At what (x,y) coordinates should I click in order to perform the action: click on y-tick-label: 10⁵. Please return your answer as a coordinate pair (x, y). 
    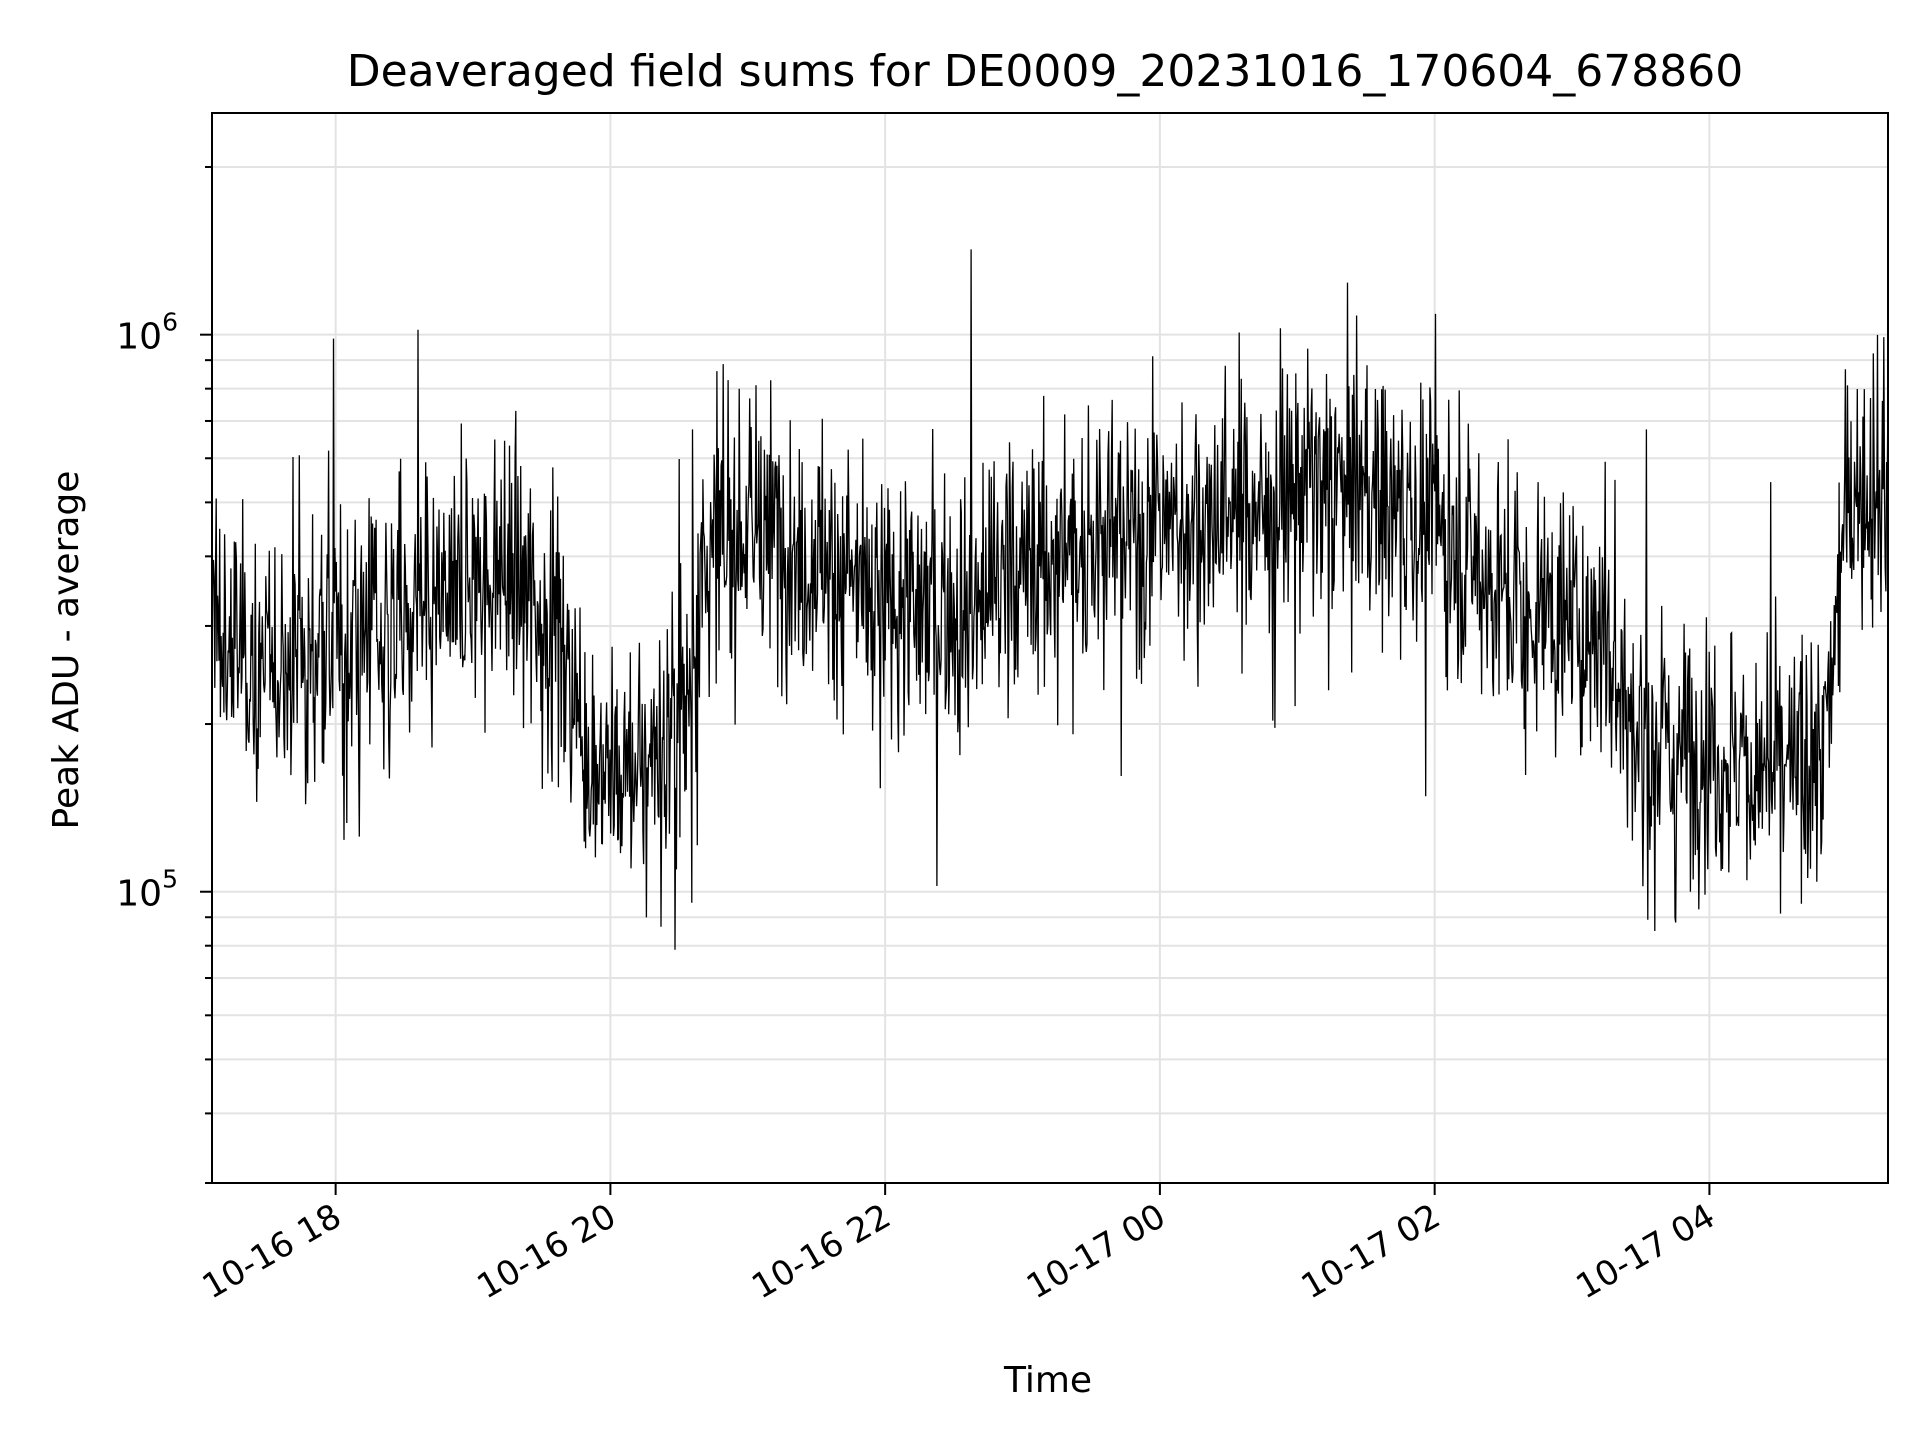
    Looking at the image, I should click on (147, 890).